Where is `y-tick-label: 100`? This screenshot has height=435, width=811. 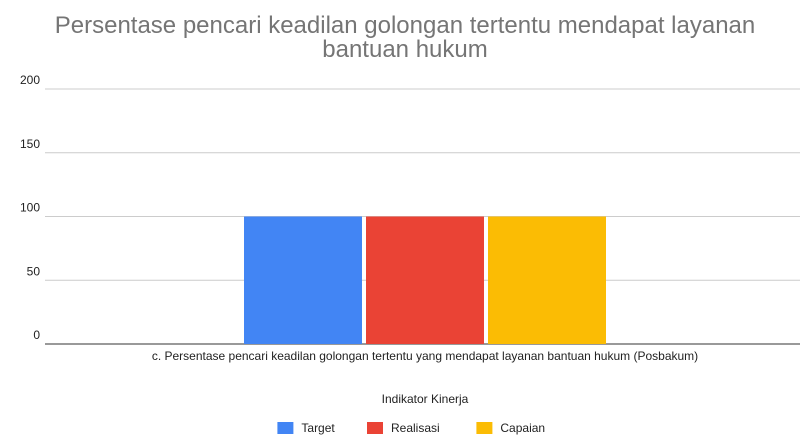 y-tick-label: 100 is located at coordinates (30, 208).